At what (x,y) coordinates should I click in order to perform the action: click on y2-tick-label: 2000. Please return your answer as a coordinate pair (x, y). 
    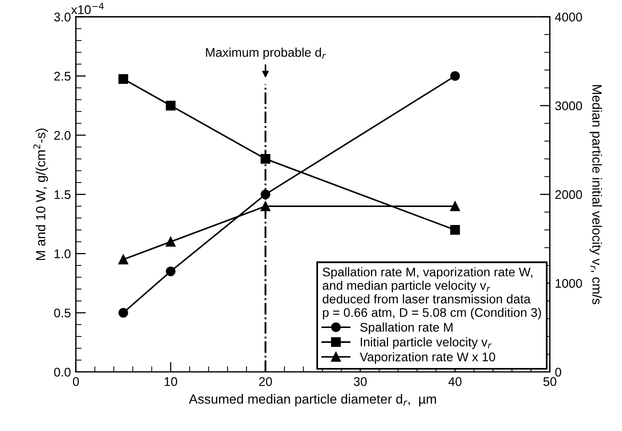
    Looking at the image, I should click on (568, 195).